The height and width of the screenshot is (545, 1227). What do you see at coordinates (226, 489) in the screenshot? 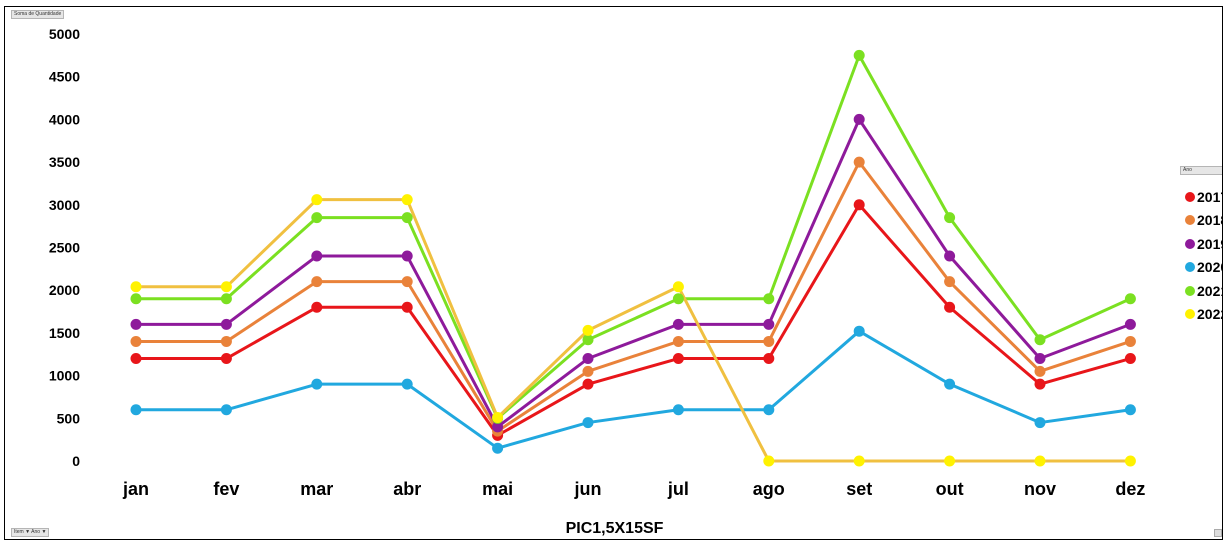
I see `x-tick-label: fev` at bounding box center [226, 489].